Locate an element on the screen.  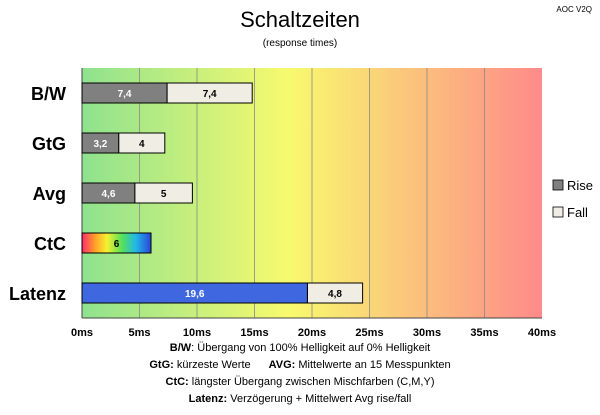
legend-label-fall: Fall is located at coordinates (577, 212).